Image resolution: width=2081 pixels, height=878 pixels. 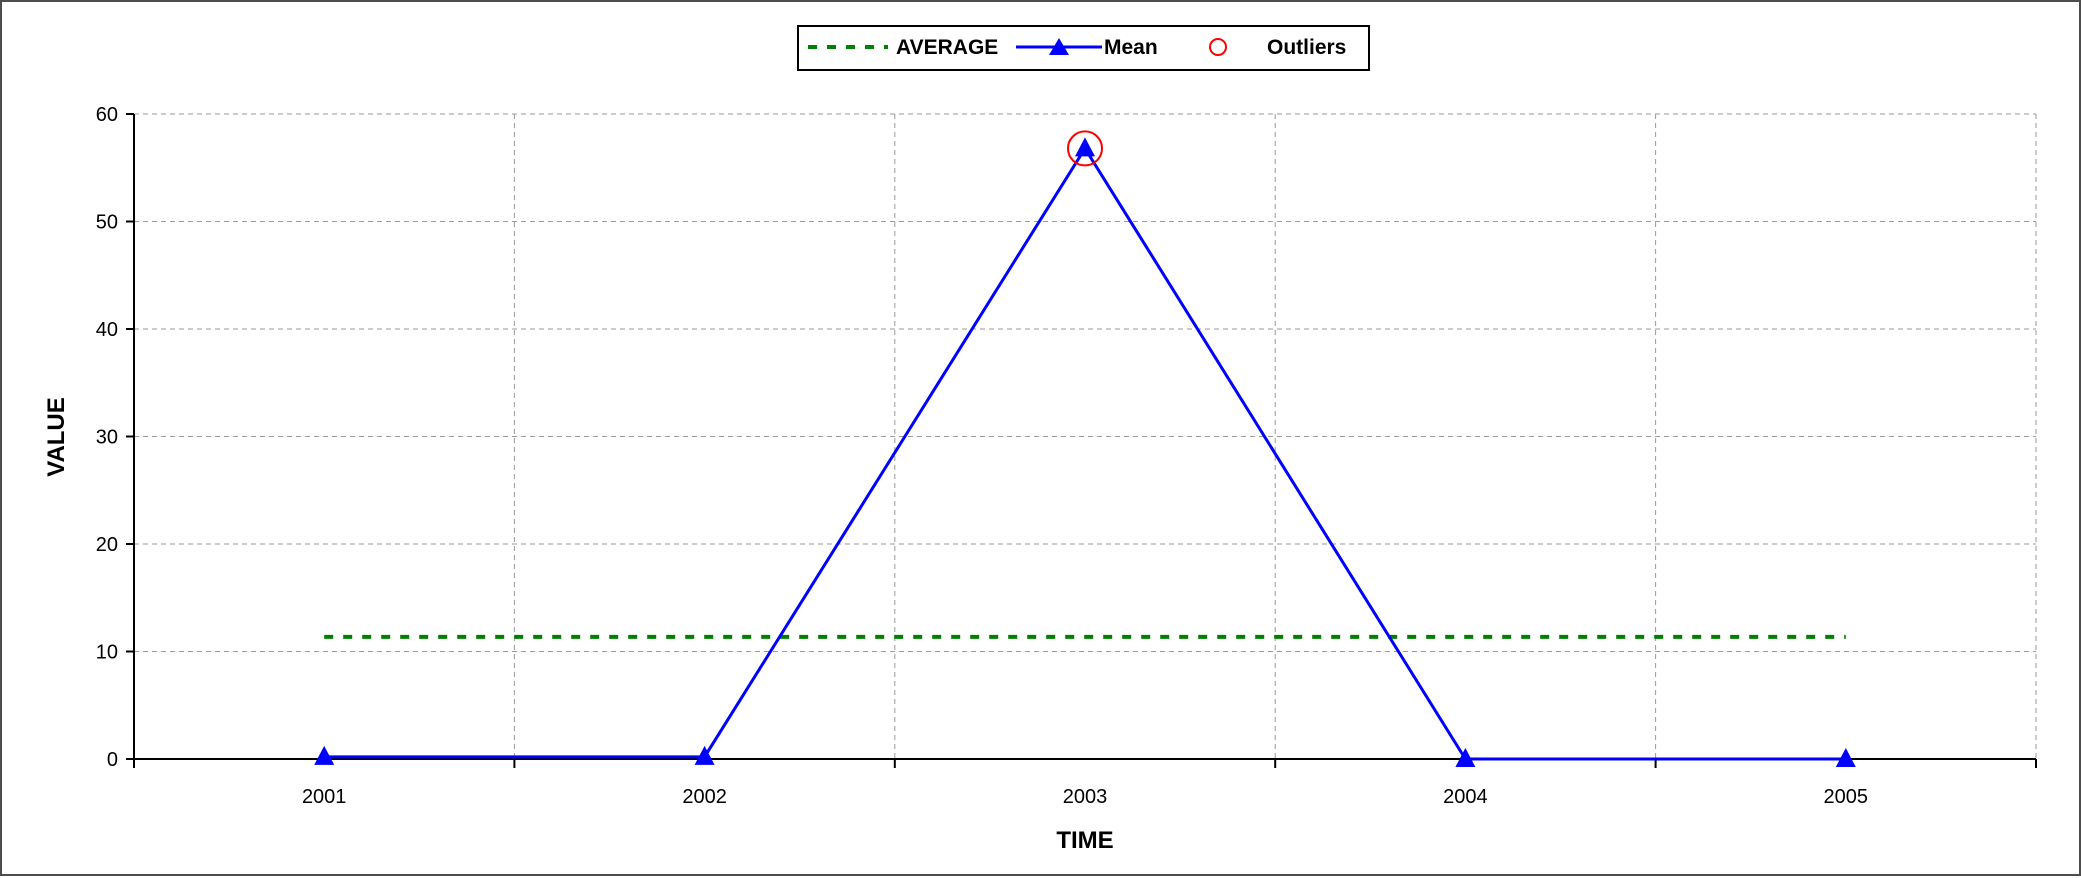 I want to click on y-tick-label-20: 20, so click(x=107, y=545).